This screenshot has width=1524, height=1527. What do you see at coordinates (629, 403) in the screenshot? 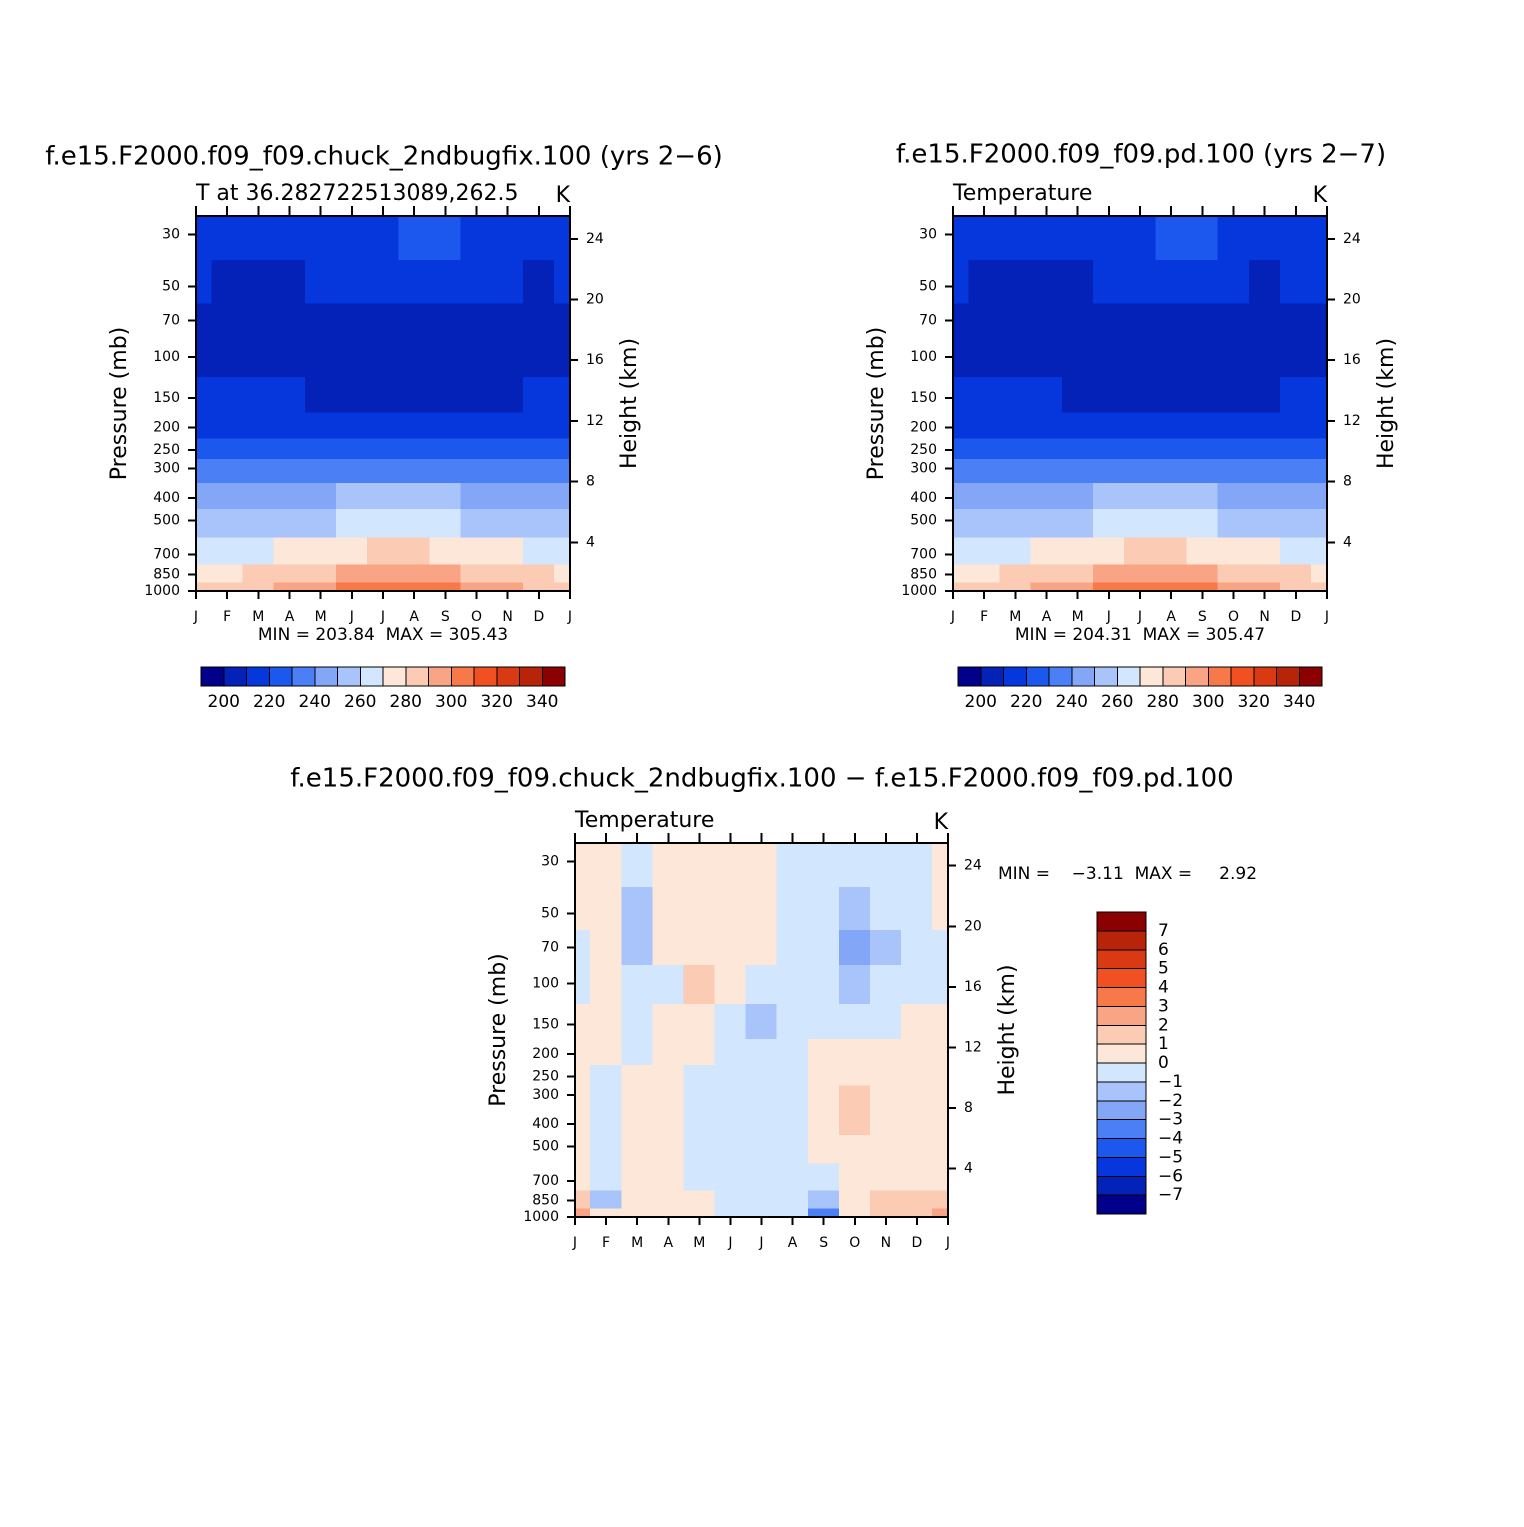
I see `y2-axis-label: Height (km)` at bounding box center [629, 403].